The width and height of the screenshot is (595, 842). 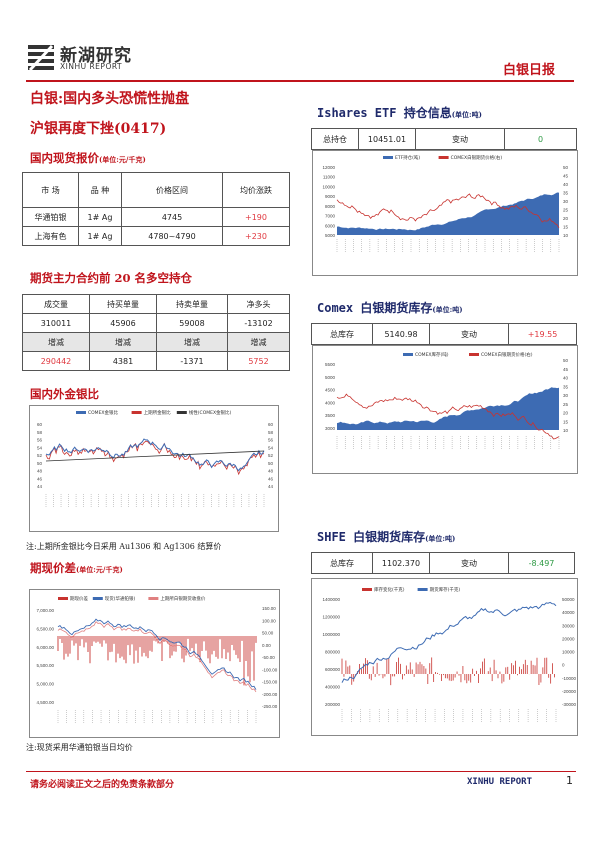 What do you see at coordinates (330, 402) in the screenshot?
I see `comex-yl-tick-3: 4000` at bounding box center [330, 402].